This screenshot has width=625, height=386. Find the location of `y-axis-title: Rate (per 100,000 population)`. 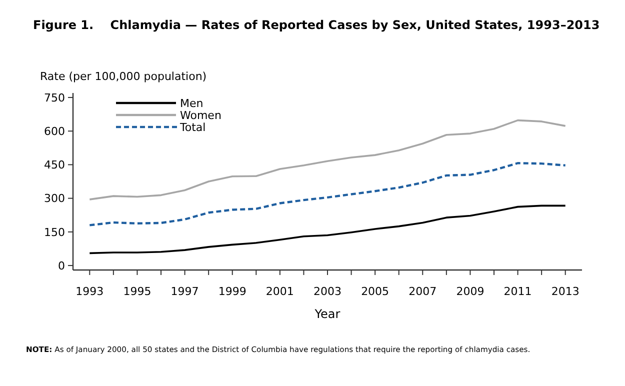

y-axis-title: Rate (per 100,000 population) is located at coordinates (123, 76).